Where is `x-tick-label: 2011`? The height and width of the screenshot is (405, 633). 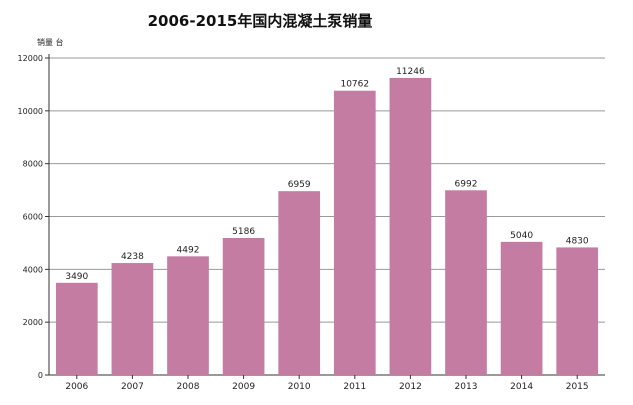
x-tick-label: 2011 is located at coordinates (354, 387).